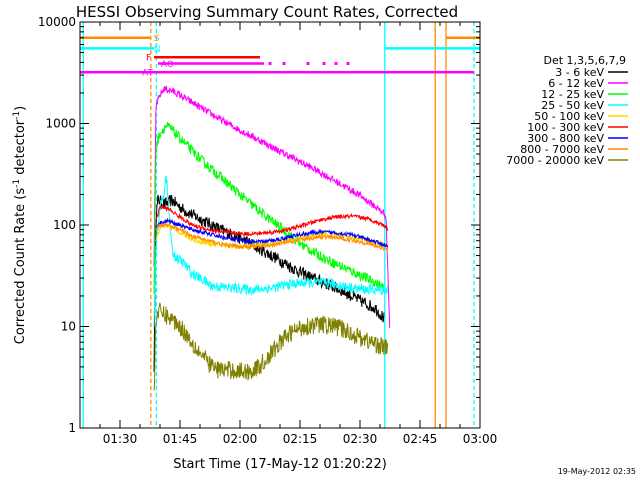  I want to click on timestamp-stamp: 19-May-2012 02:35, so click(597, 471).